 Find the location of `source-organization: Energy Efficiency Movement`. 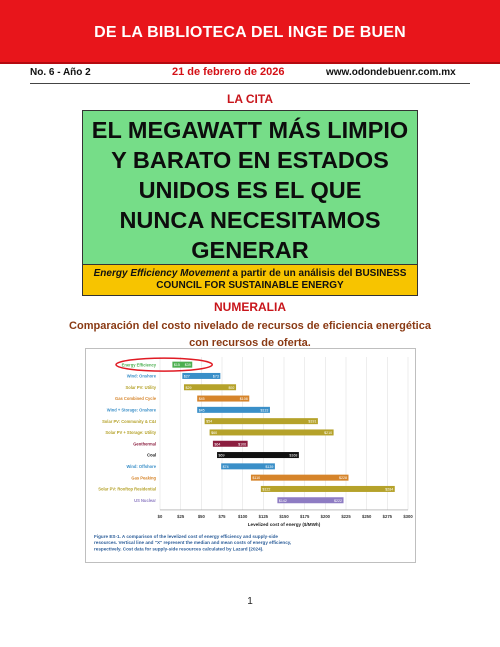

source-organization: Energy Efficiency Movement is located at coordinates (161, 273).